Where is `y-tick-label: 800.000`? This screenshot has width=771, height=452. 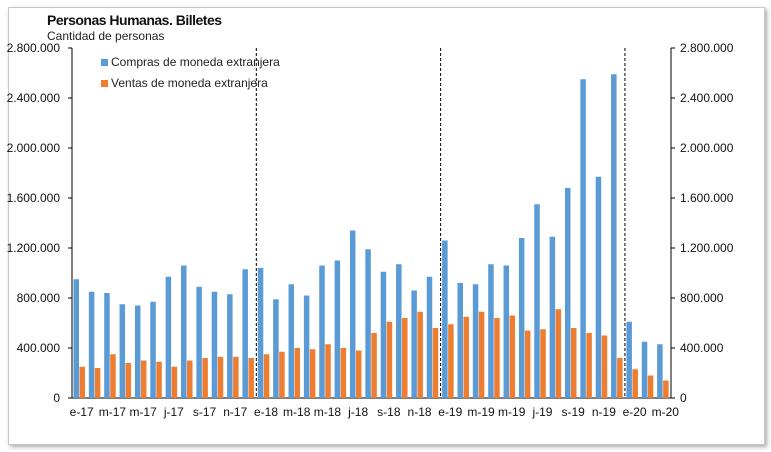 y-tick-label: 800.000 is located at coordinates (39, 298).